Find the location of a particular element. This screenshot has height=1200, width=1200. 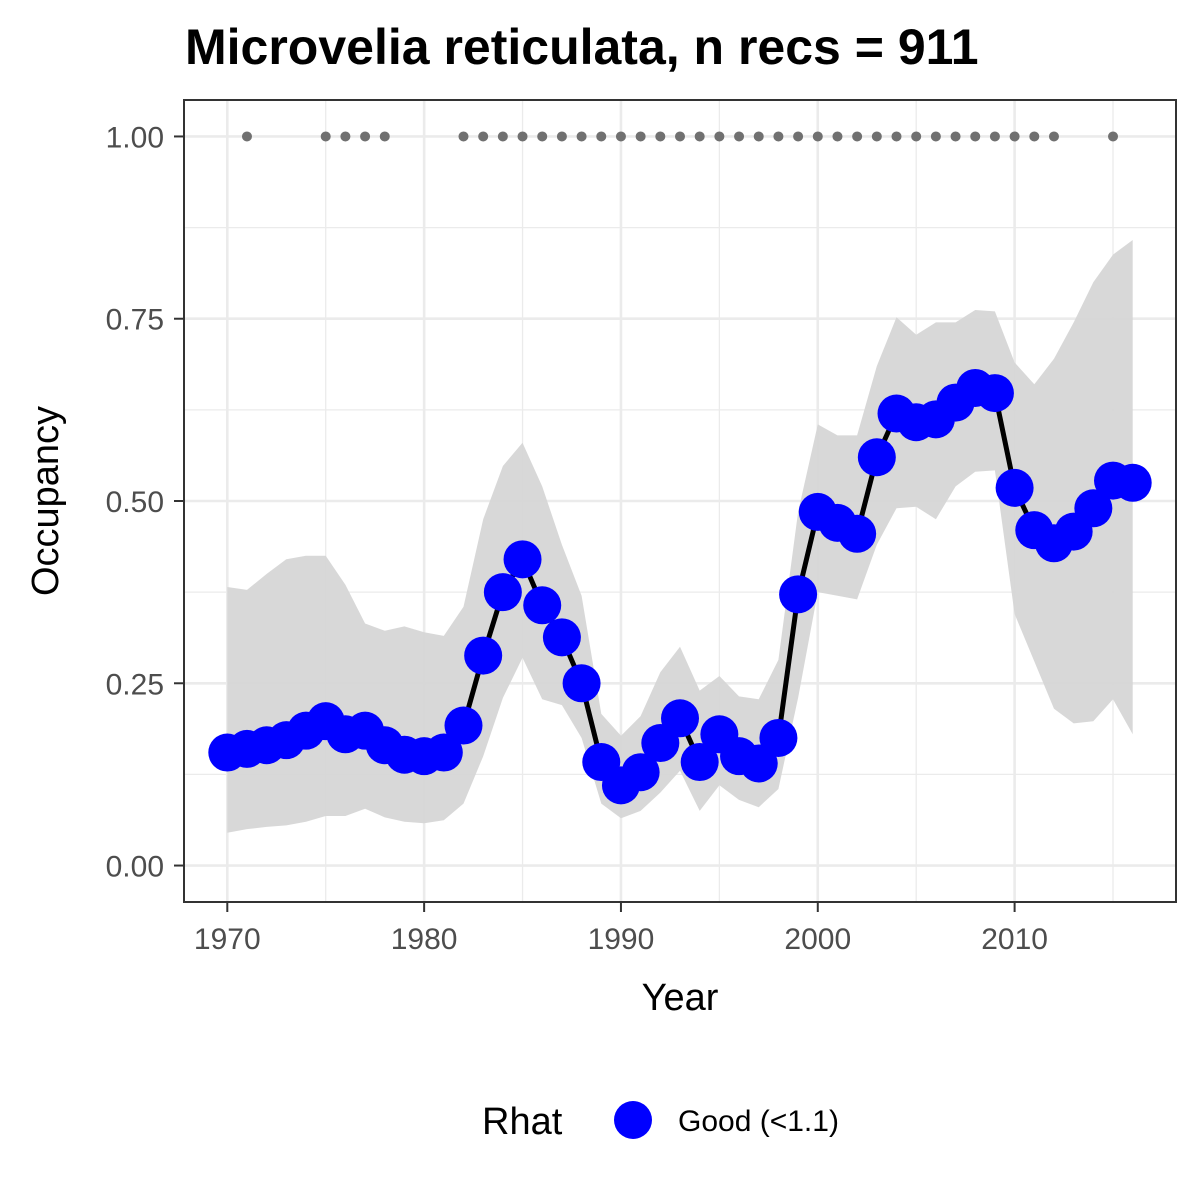

y-axis: 0.00 0.25 0.50 0.75 1.00 is located at coordinates (145, 502).